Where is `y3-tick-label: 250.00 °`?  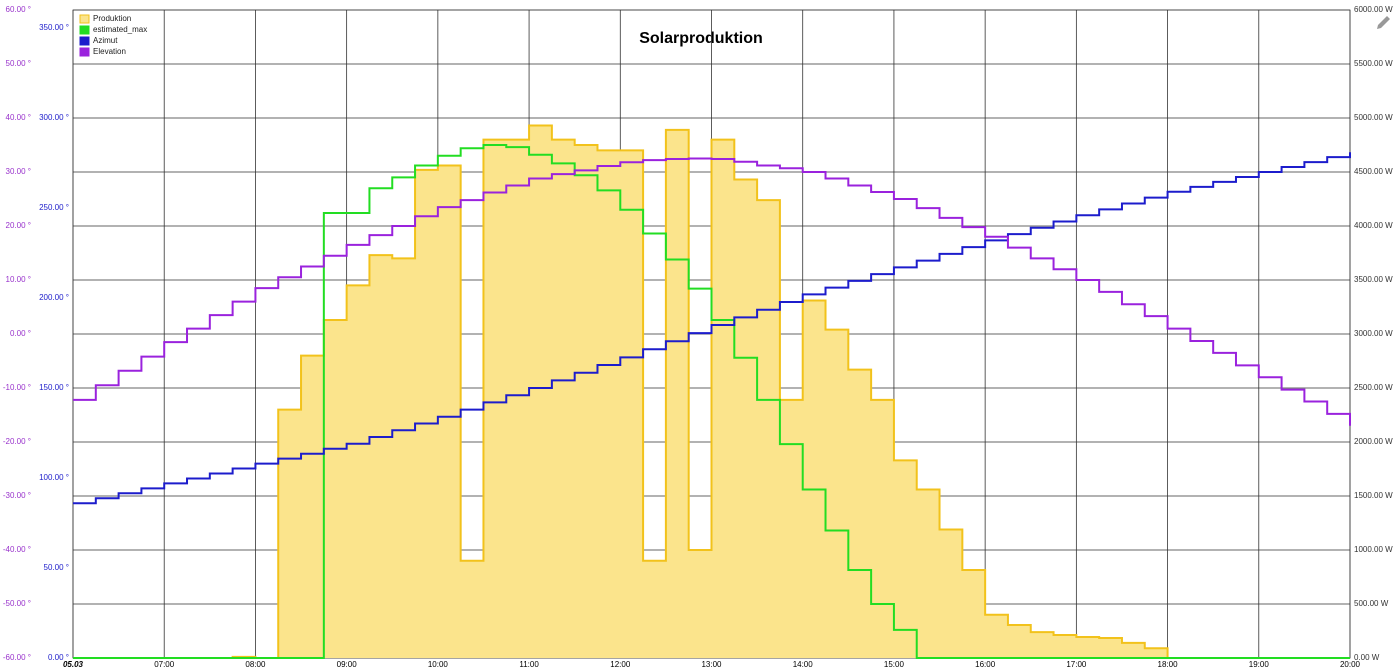
y3-tick-label: 250.00 ° is located at coordinates (54, 207).